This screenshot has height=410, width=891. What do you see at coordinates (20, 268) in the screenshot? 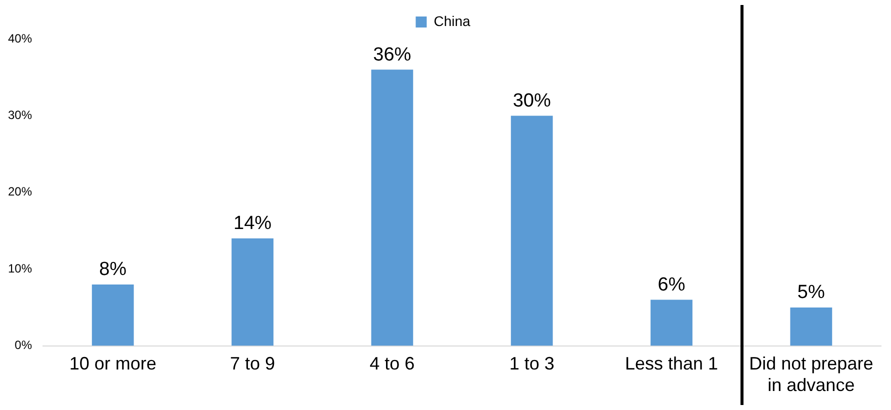
I see `y-tick-label: 10%` at bounding box center [20, 268].